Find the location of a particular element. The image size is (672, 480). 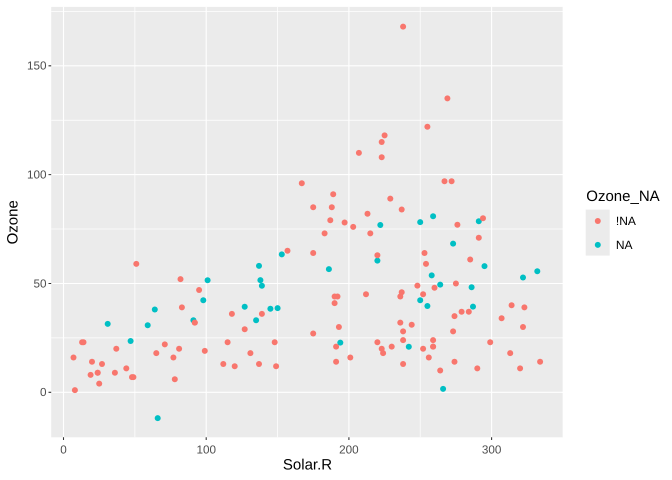

svg-text: 50 is located at coordinates (40, 283).